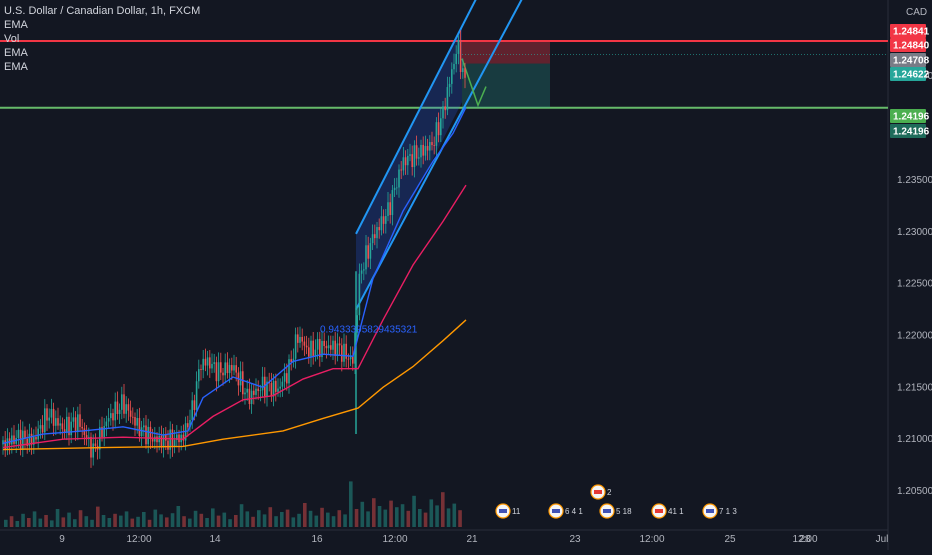 Image resolution: width=932 pixels, height=555 pixels. Describe the element at coordinates (12, 39) in the screenshot. I see `indicator-vol: Vol` at that location.